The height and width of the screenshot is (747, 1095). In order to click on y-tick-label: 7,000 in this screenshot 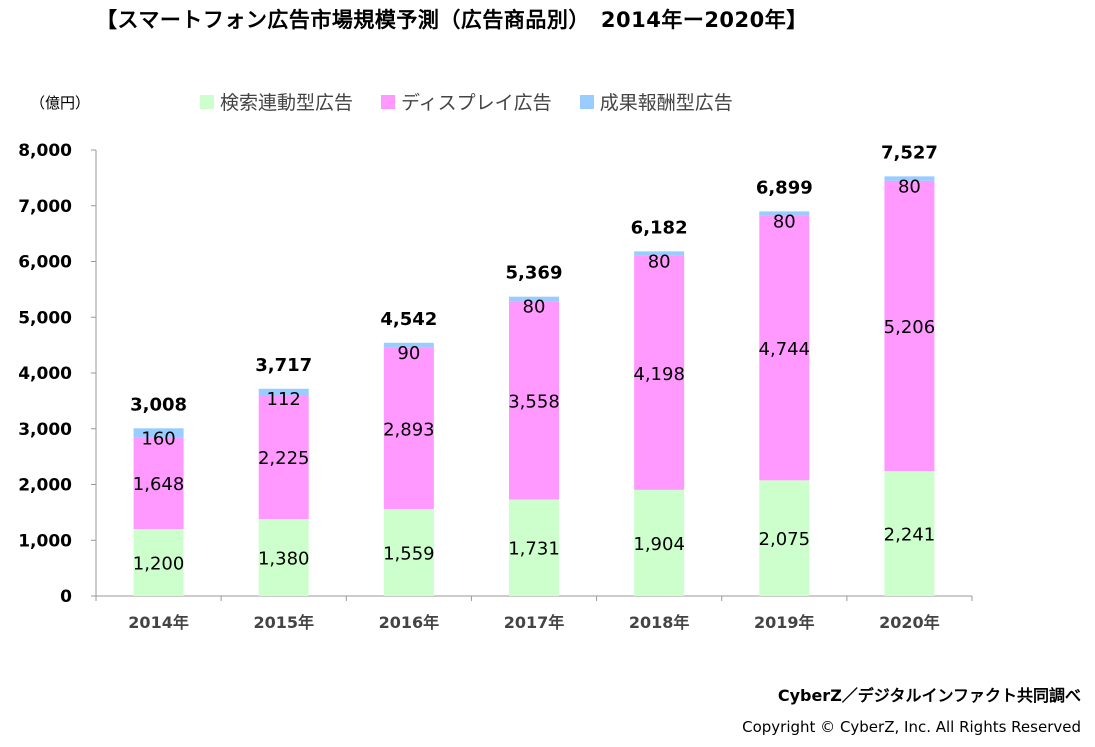, I will do `click(45, 207)`.